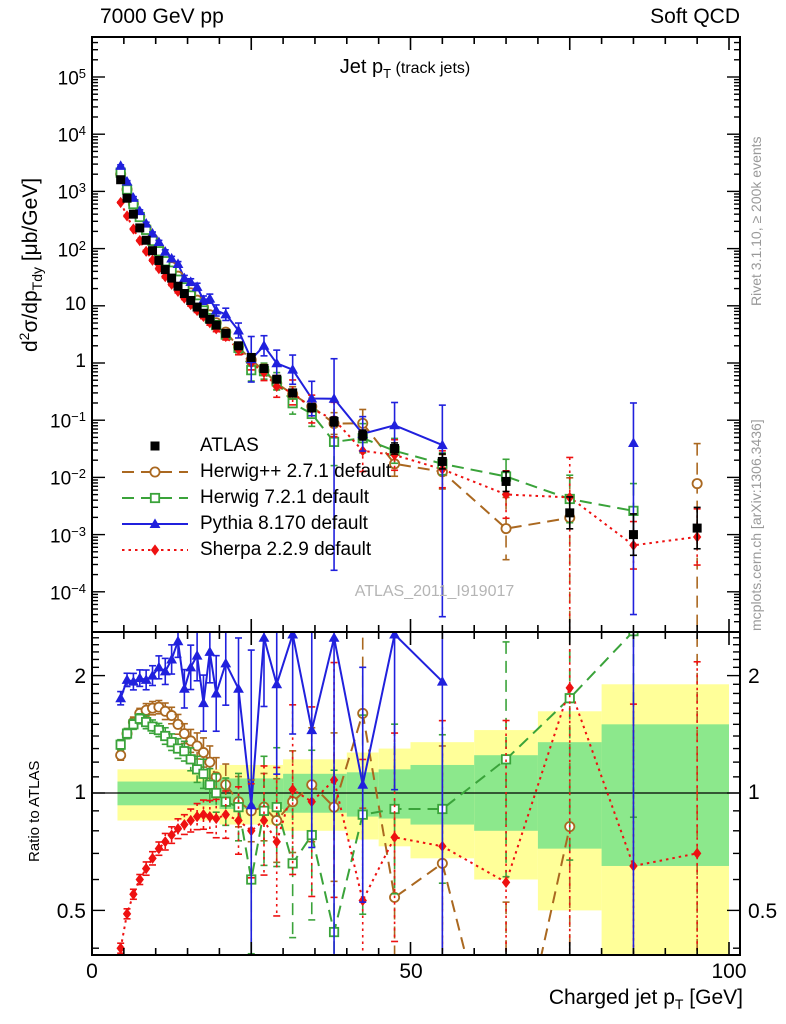  I want to click on ratio-ytick-2-right: 2, so click(754, 676).